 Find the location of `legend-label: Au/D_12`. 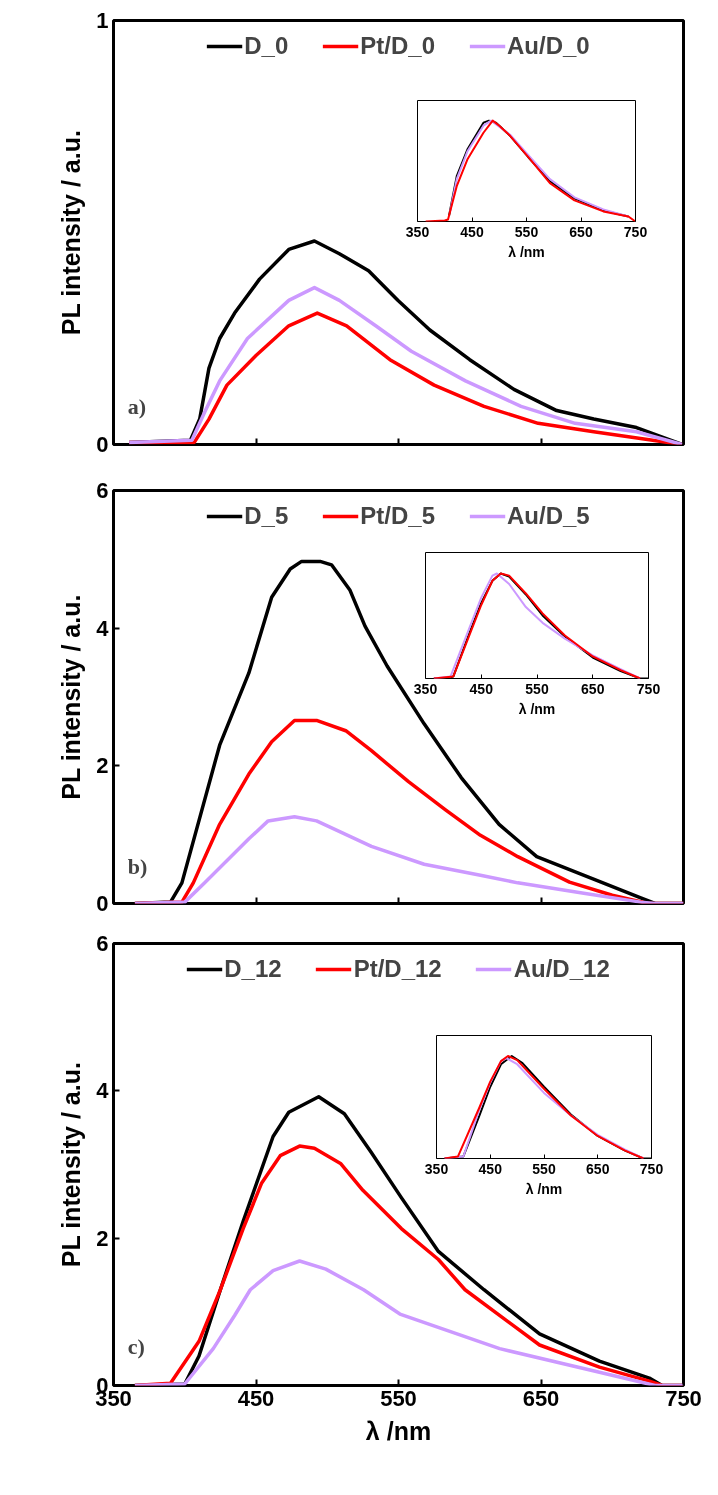

legend-label: Au/D_12 is located at coordinates (561, 969).